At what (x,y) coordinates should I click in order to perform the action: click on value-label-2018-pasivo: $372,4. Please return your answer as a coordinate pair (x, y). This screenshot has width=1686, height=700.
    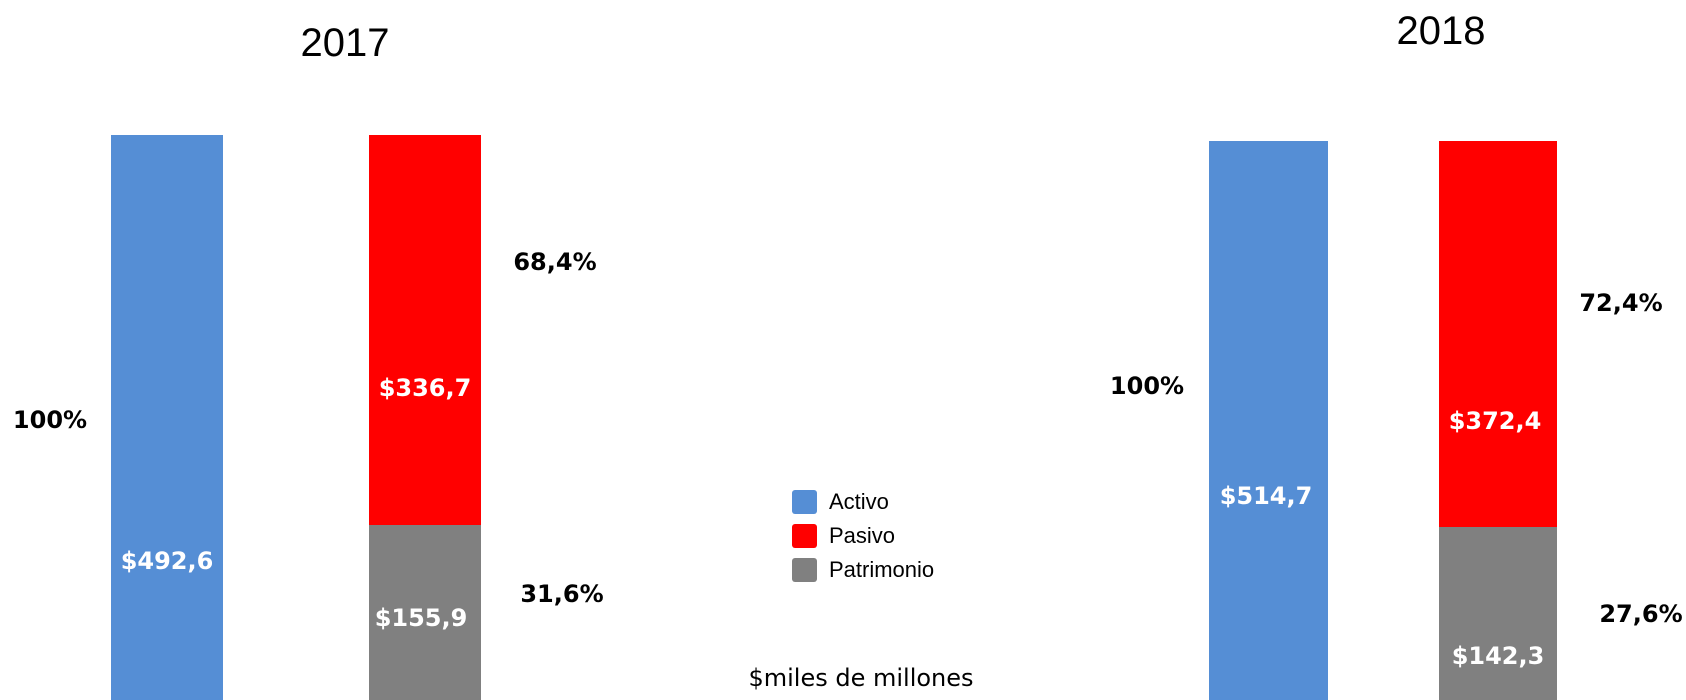
    Looking at the image, I should click on (1495, 421).